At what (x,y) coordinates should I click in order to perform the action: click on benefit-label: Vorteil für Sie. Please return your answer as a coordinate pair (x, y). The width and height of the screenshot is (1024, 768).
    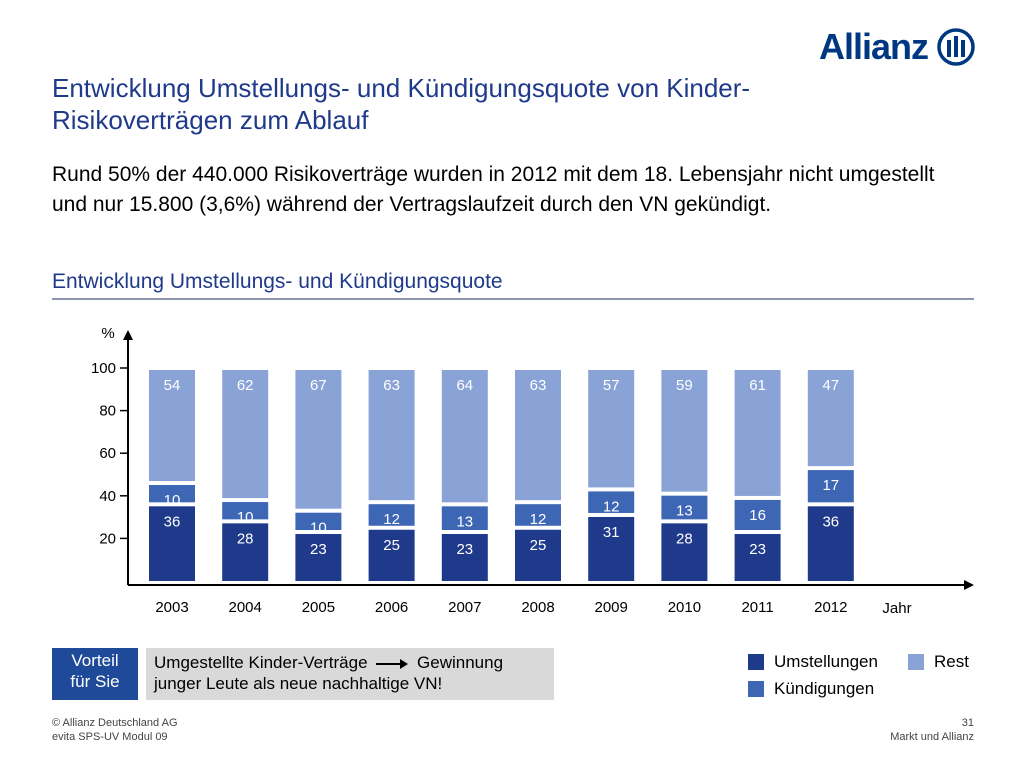
    Looking at the image, I should click on (95, 674).